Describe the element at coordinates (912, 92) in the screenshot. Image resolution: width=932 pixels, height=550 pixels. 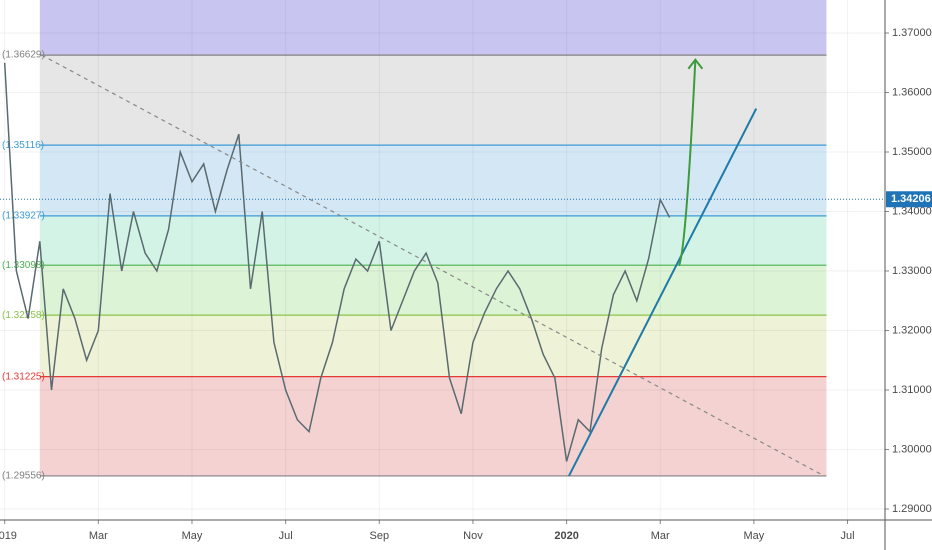
I see `y-tick-label: 1.36000` at that location.